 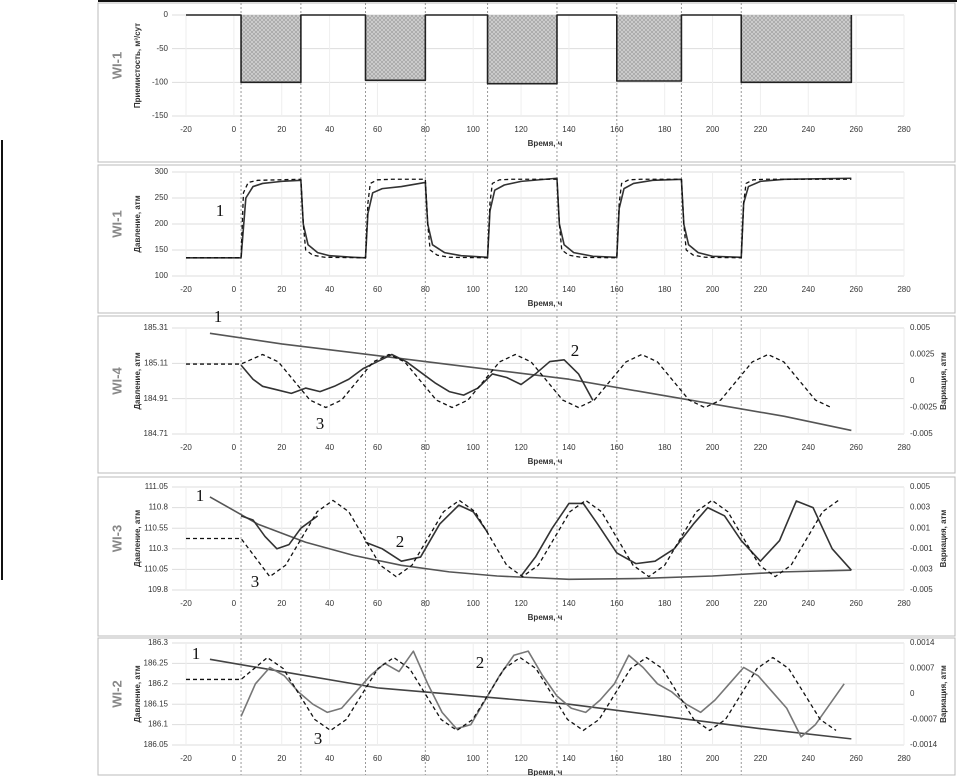 What do you see at coordinates (158, 683) in the screenshot?
I see `y-tick-label: 186.2` at bounding box center [158, 683].